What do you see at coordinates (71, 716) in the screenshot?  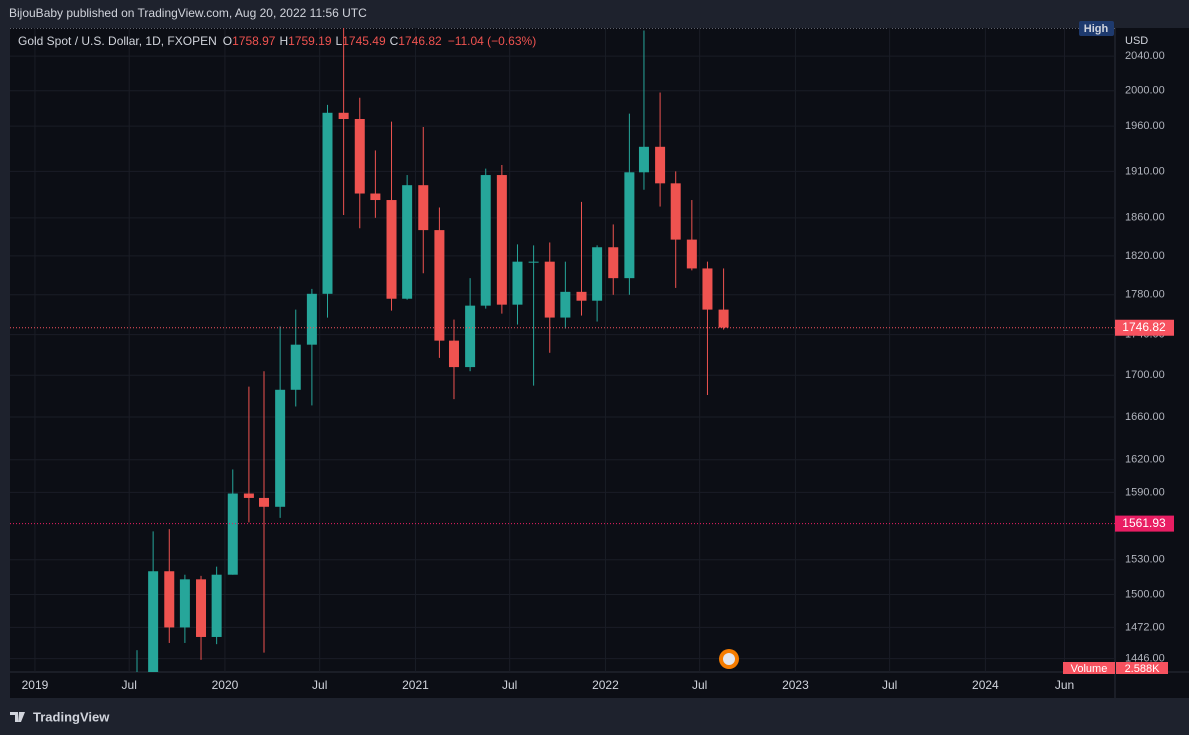 I see `footer: TradingView` at bounding box center [71, 716].